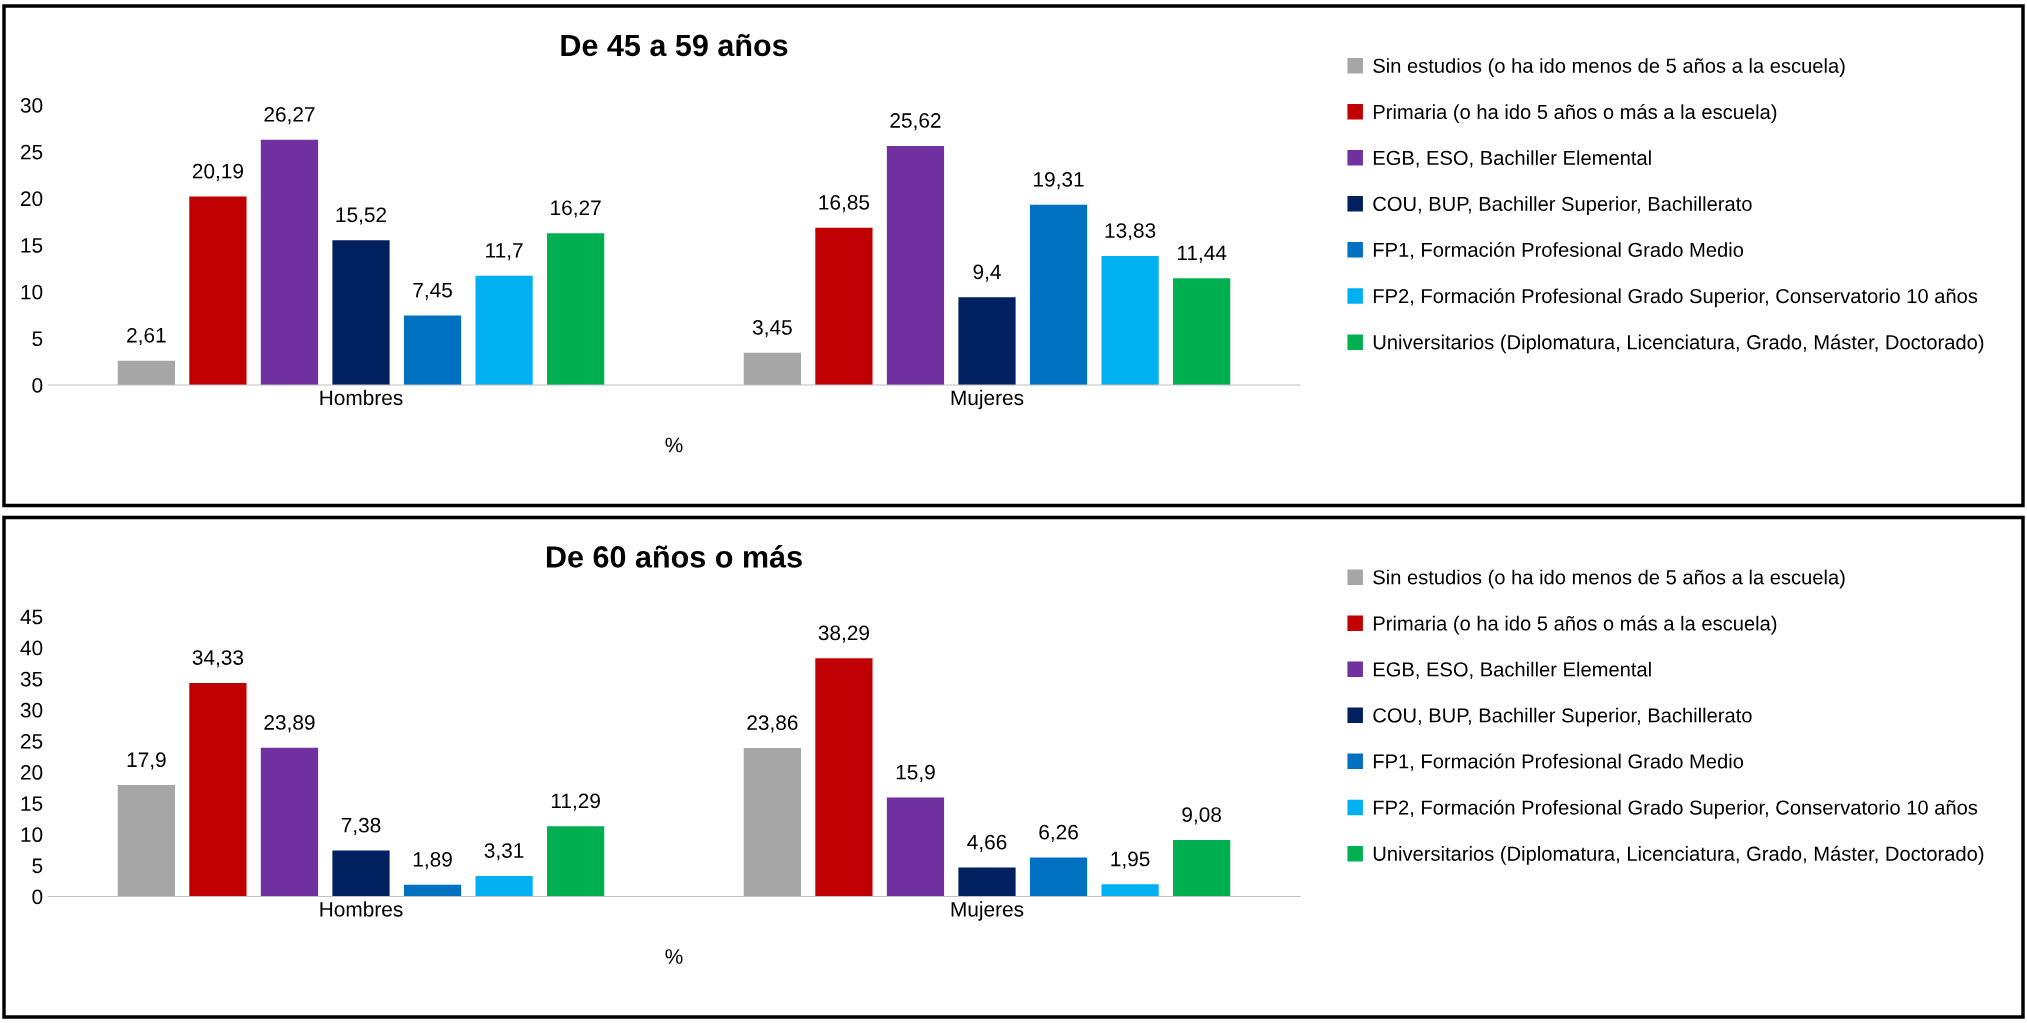 The image size is (2027, 1023). Describe the element at coordinates (915, 122) in the screenshot. I see `data-label: 25,62` at that location.